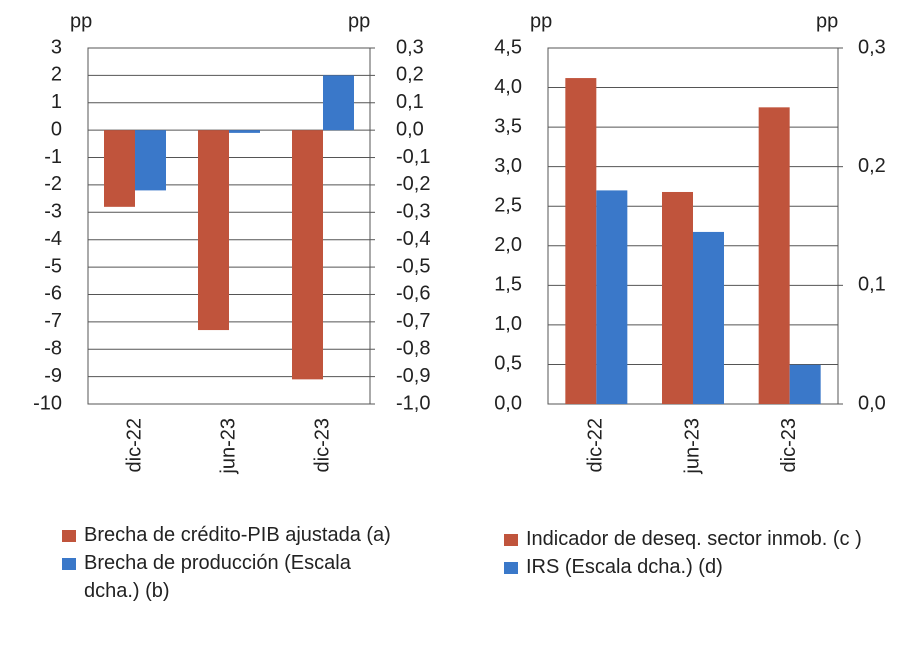 This screenshot has width=904, height=650. Describe the element at coordinates (624, 567) in the screenshot. I see `legend-label: IRS (Escala dcha.) (d)` at that location.